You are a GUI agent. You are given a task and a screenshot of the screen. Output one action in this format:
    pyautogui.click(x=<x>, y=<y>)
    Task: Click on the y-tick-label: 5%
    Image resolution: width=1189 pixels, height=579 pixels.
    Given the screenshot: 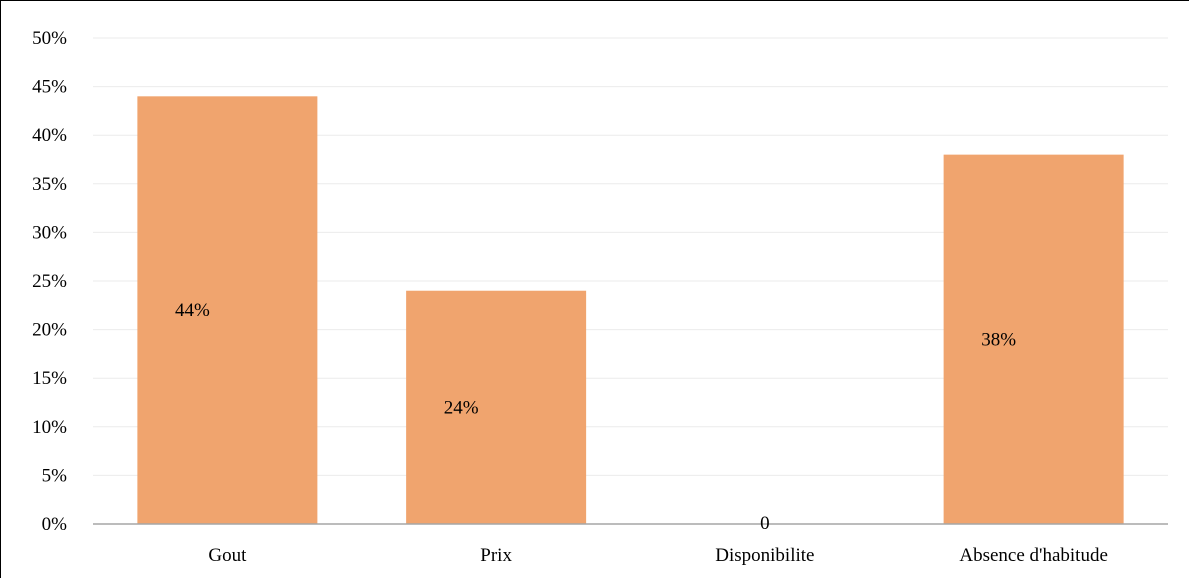 What is the action you would take?
    pyautogui.click(x=55, y=475)
    